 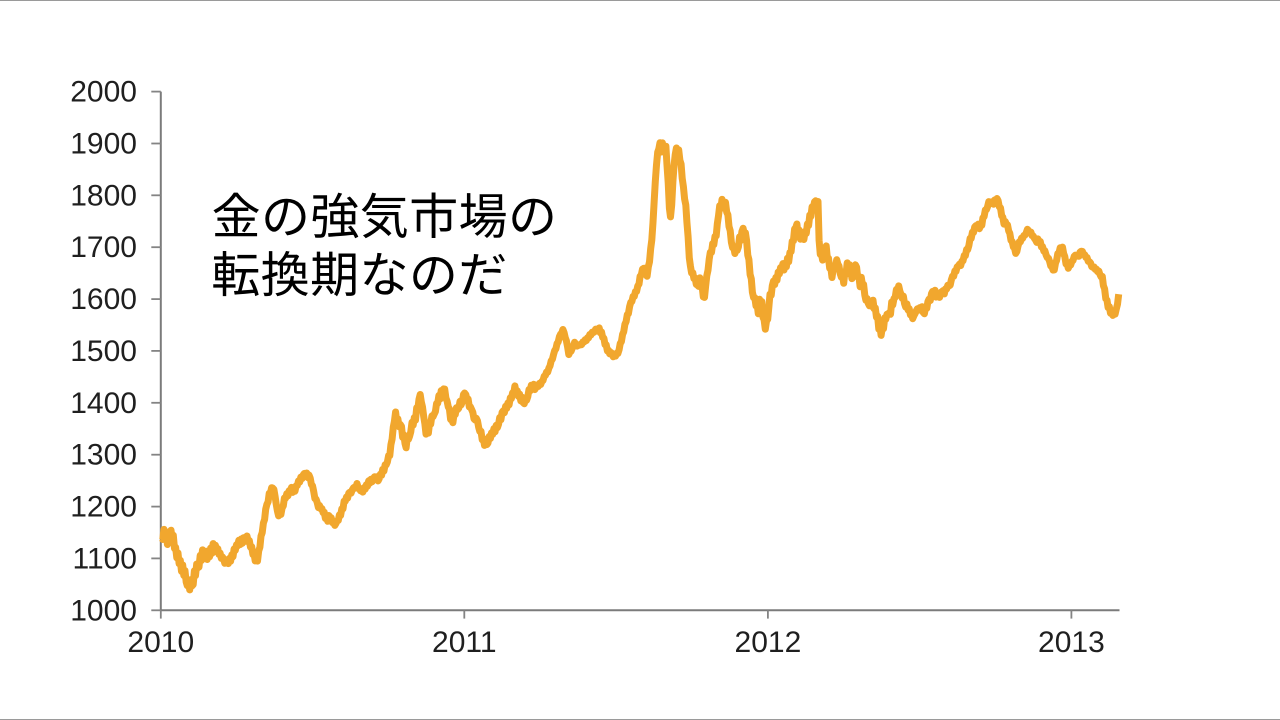 I want to click on svg-text: 1700, so click(x=103, y=247).